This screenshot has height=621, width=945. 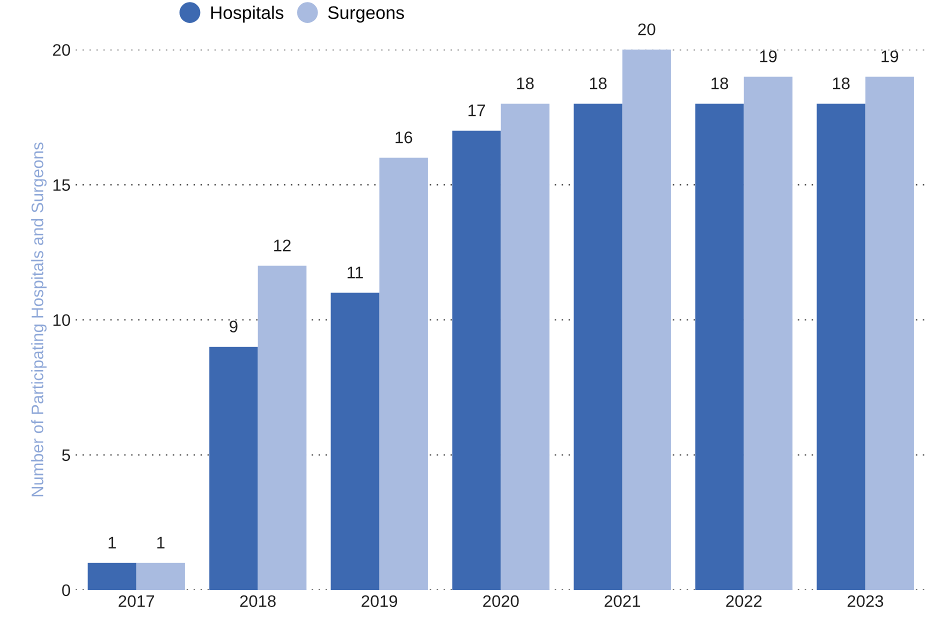 I want to click on x-tick-label: 2021, so click(x=622, y=601).